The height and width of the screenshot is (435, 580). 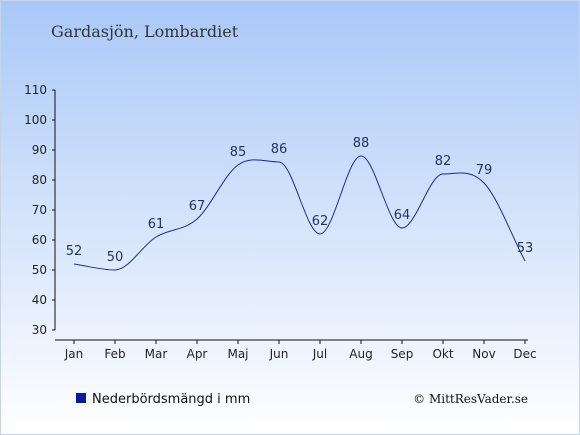 I want to click on y-tick-label: 110, so click(x=35, y=90).